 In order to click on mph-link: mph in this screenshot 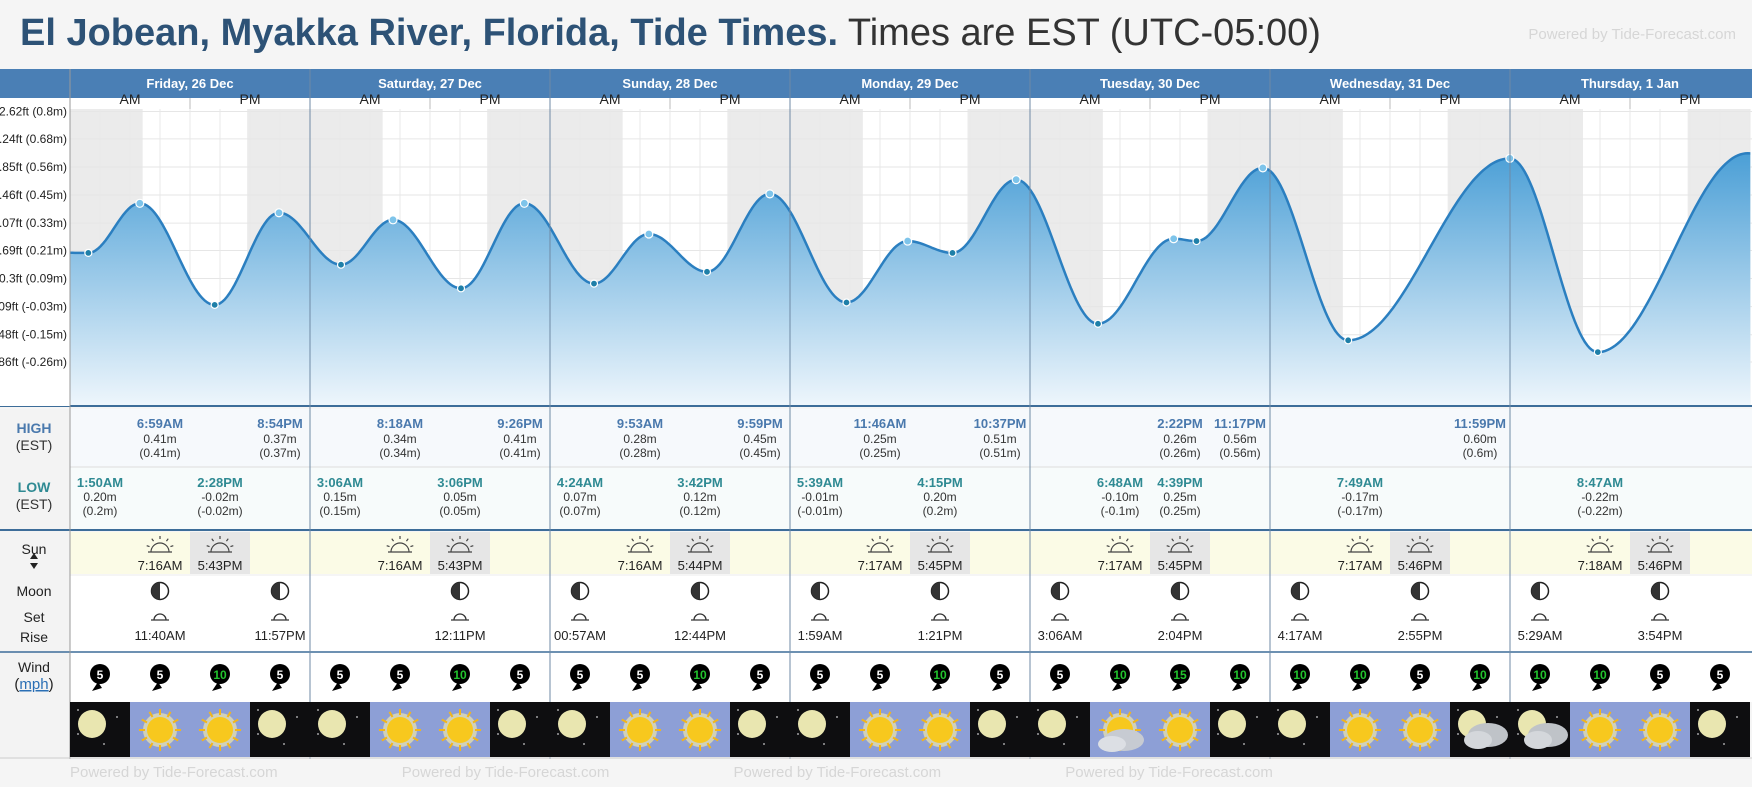, I will do `click(33, 684)`.